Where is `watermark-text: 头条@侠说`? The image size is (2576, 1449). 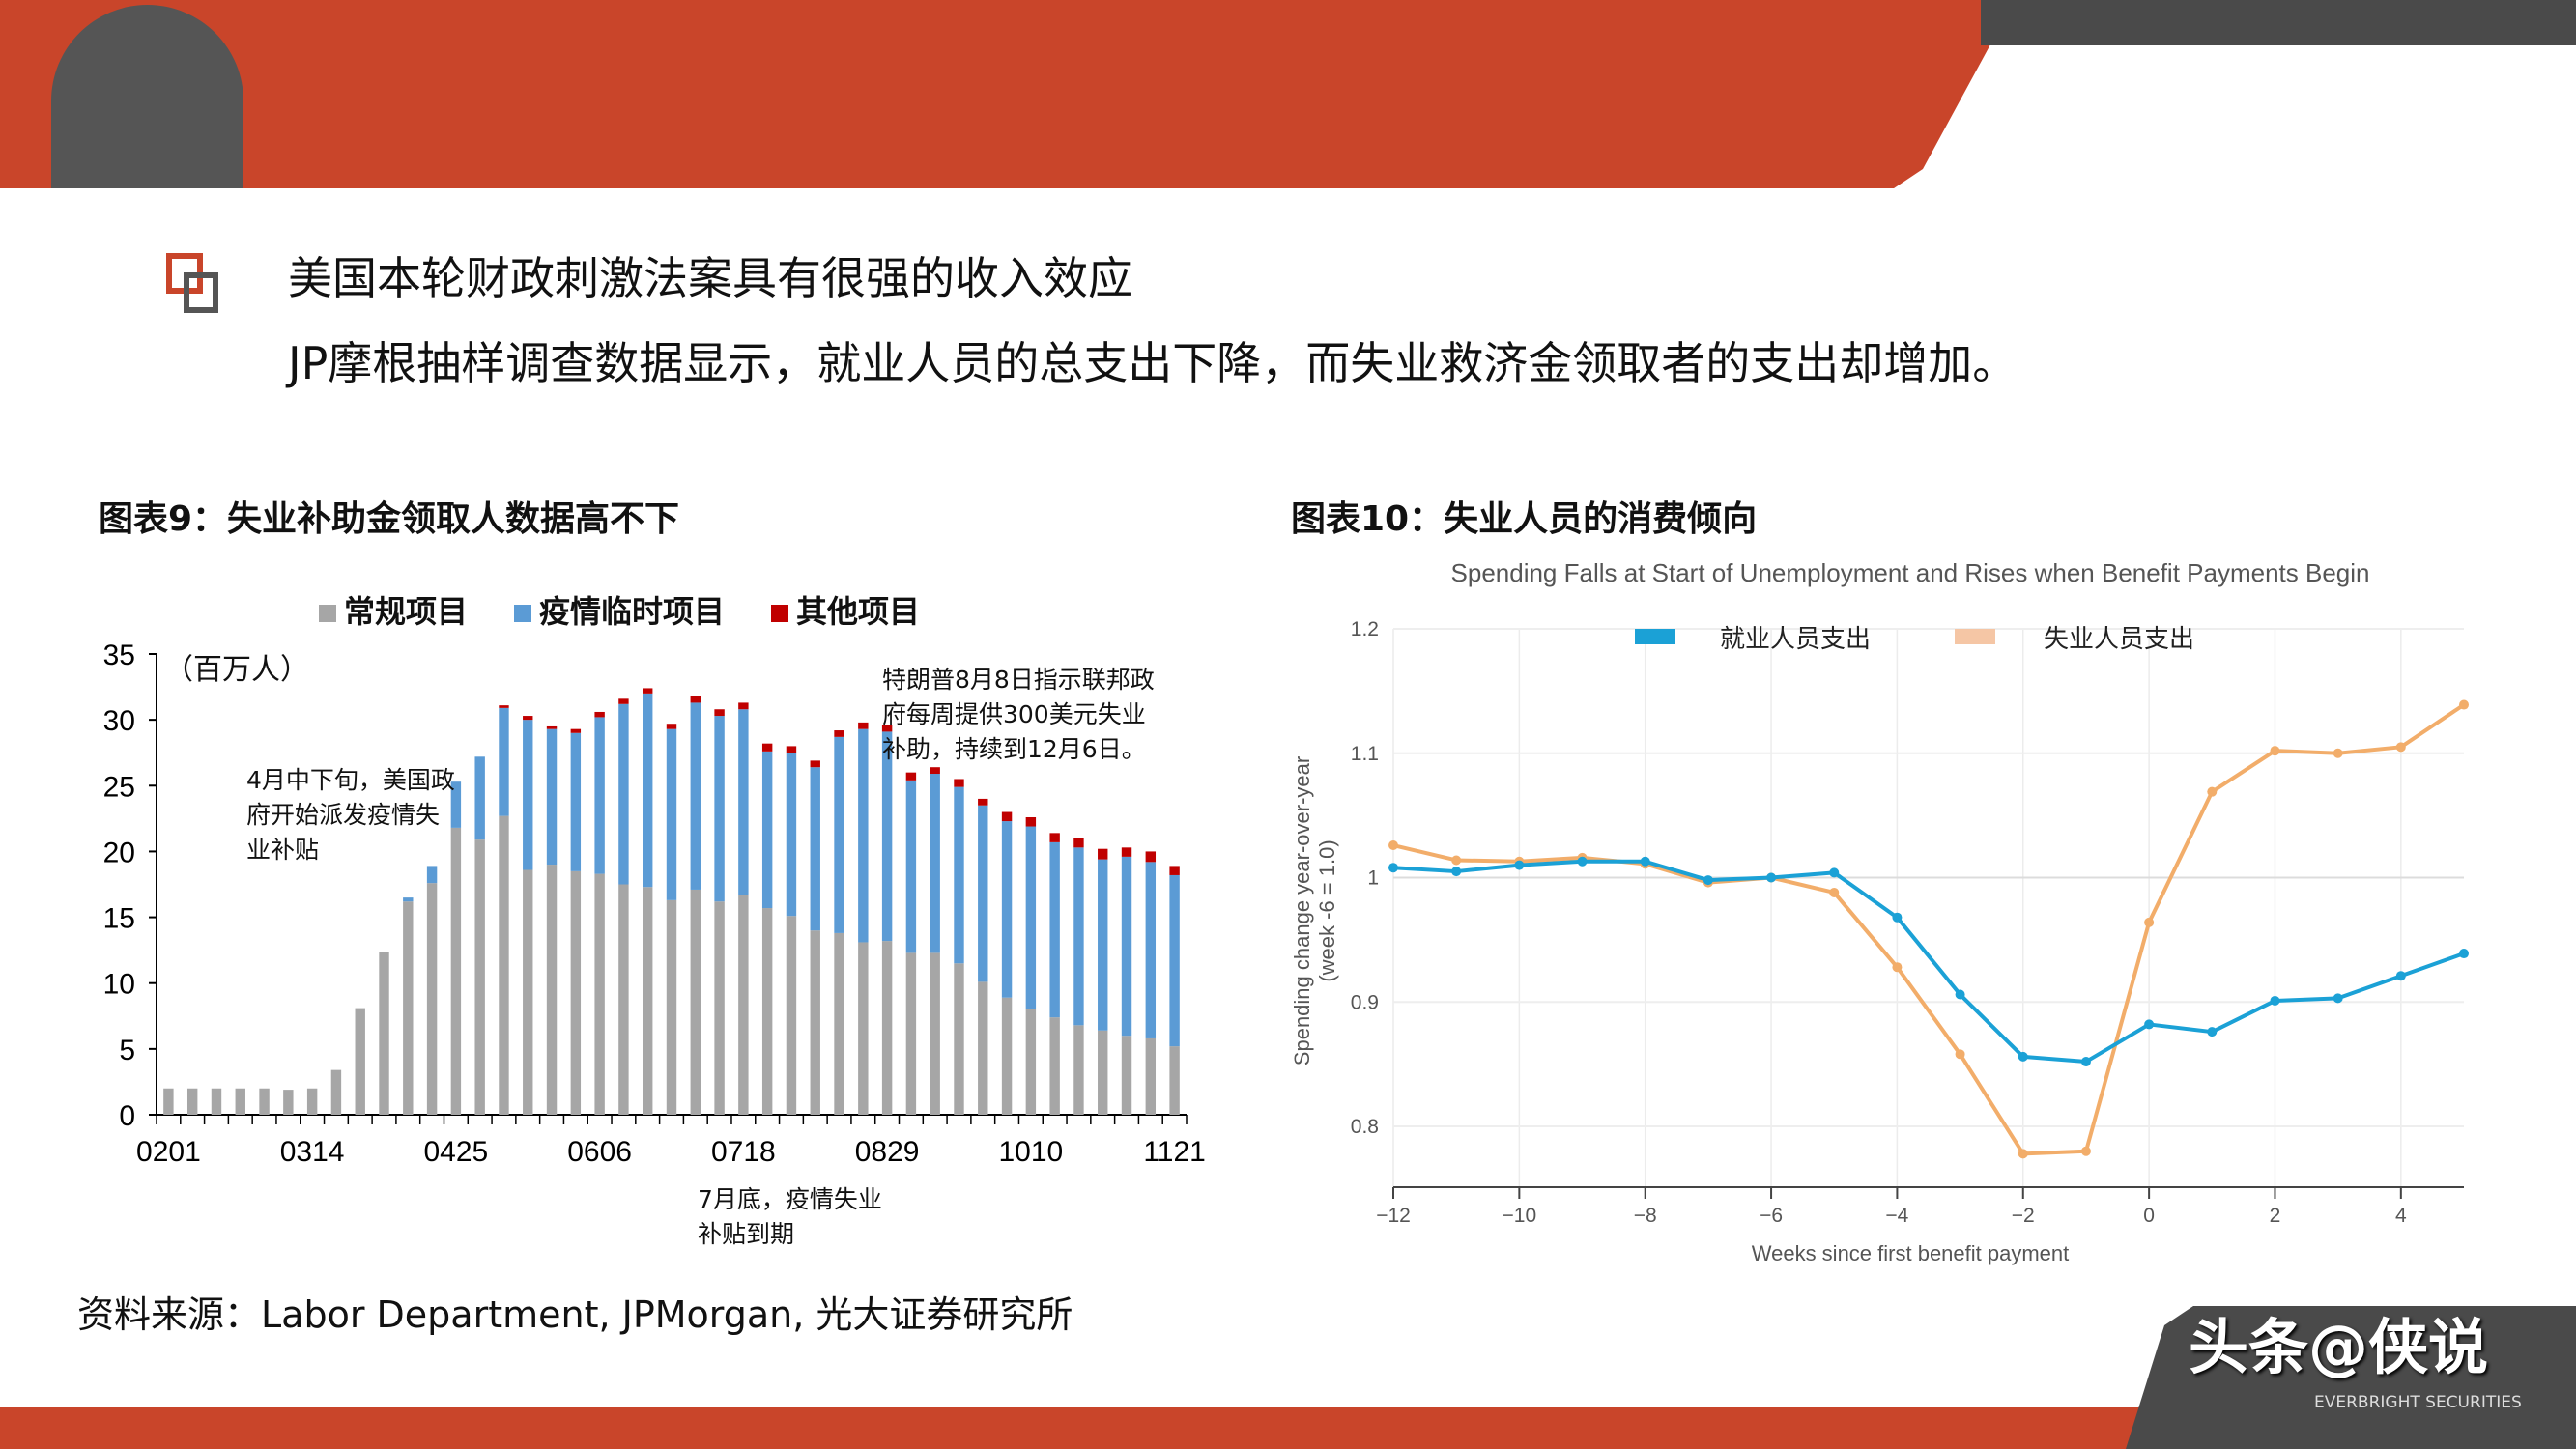 watermark-text: 头条@侠说 is located at coordinates (2339, 1347).